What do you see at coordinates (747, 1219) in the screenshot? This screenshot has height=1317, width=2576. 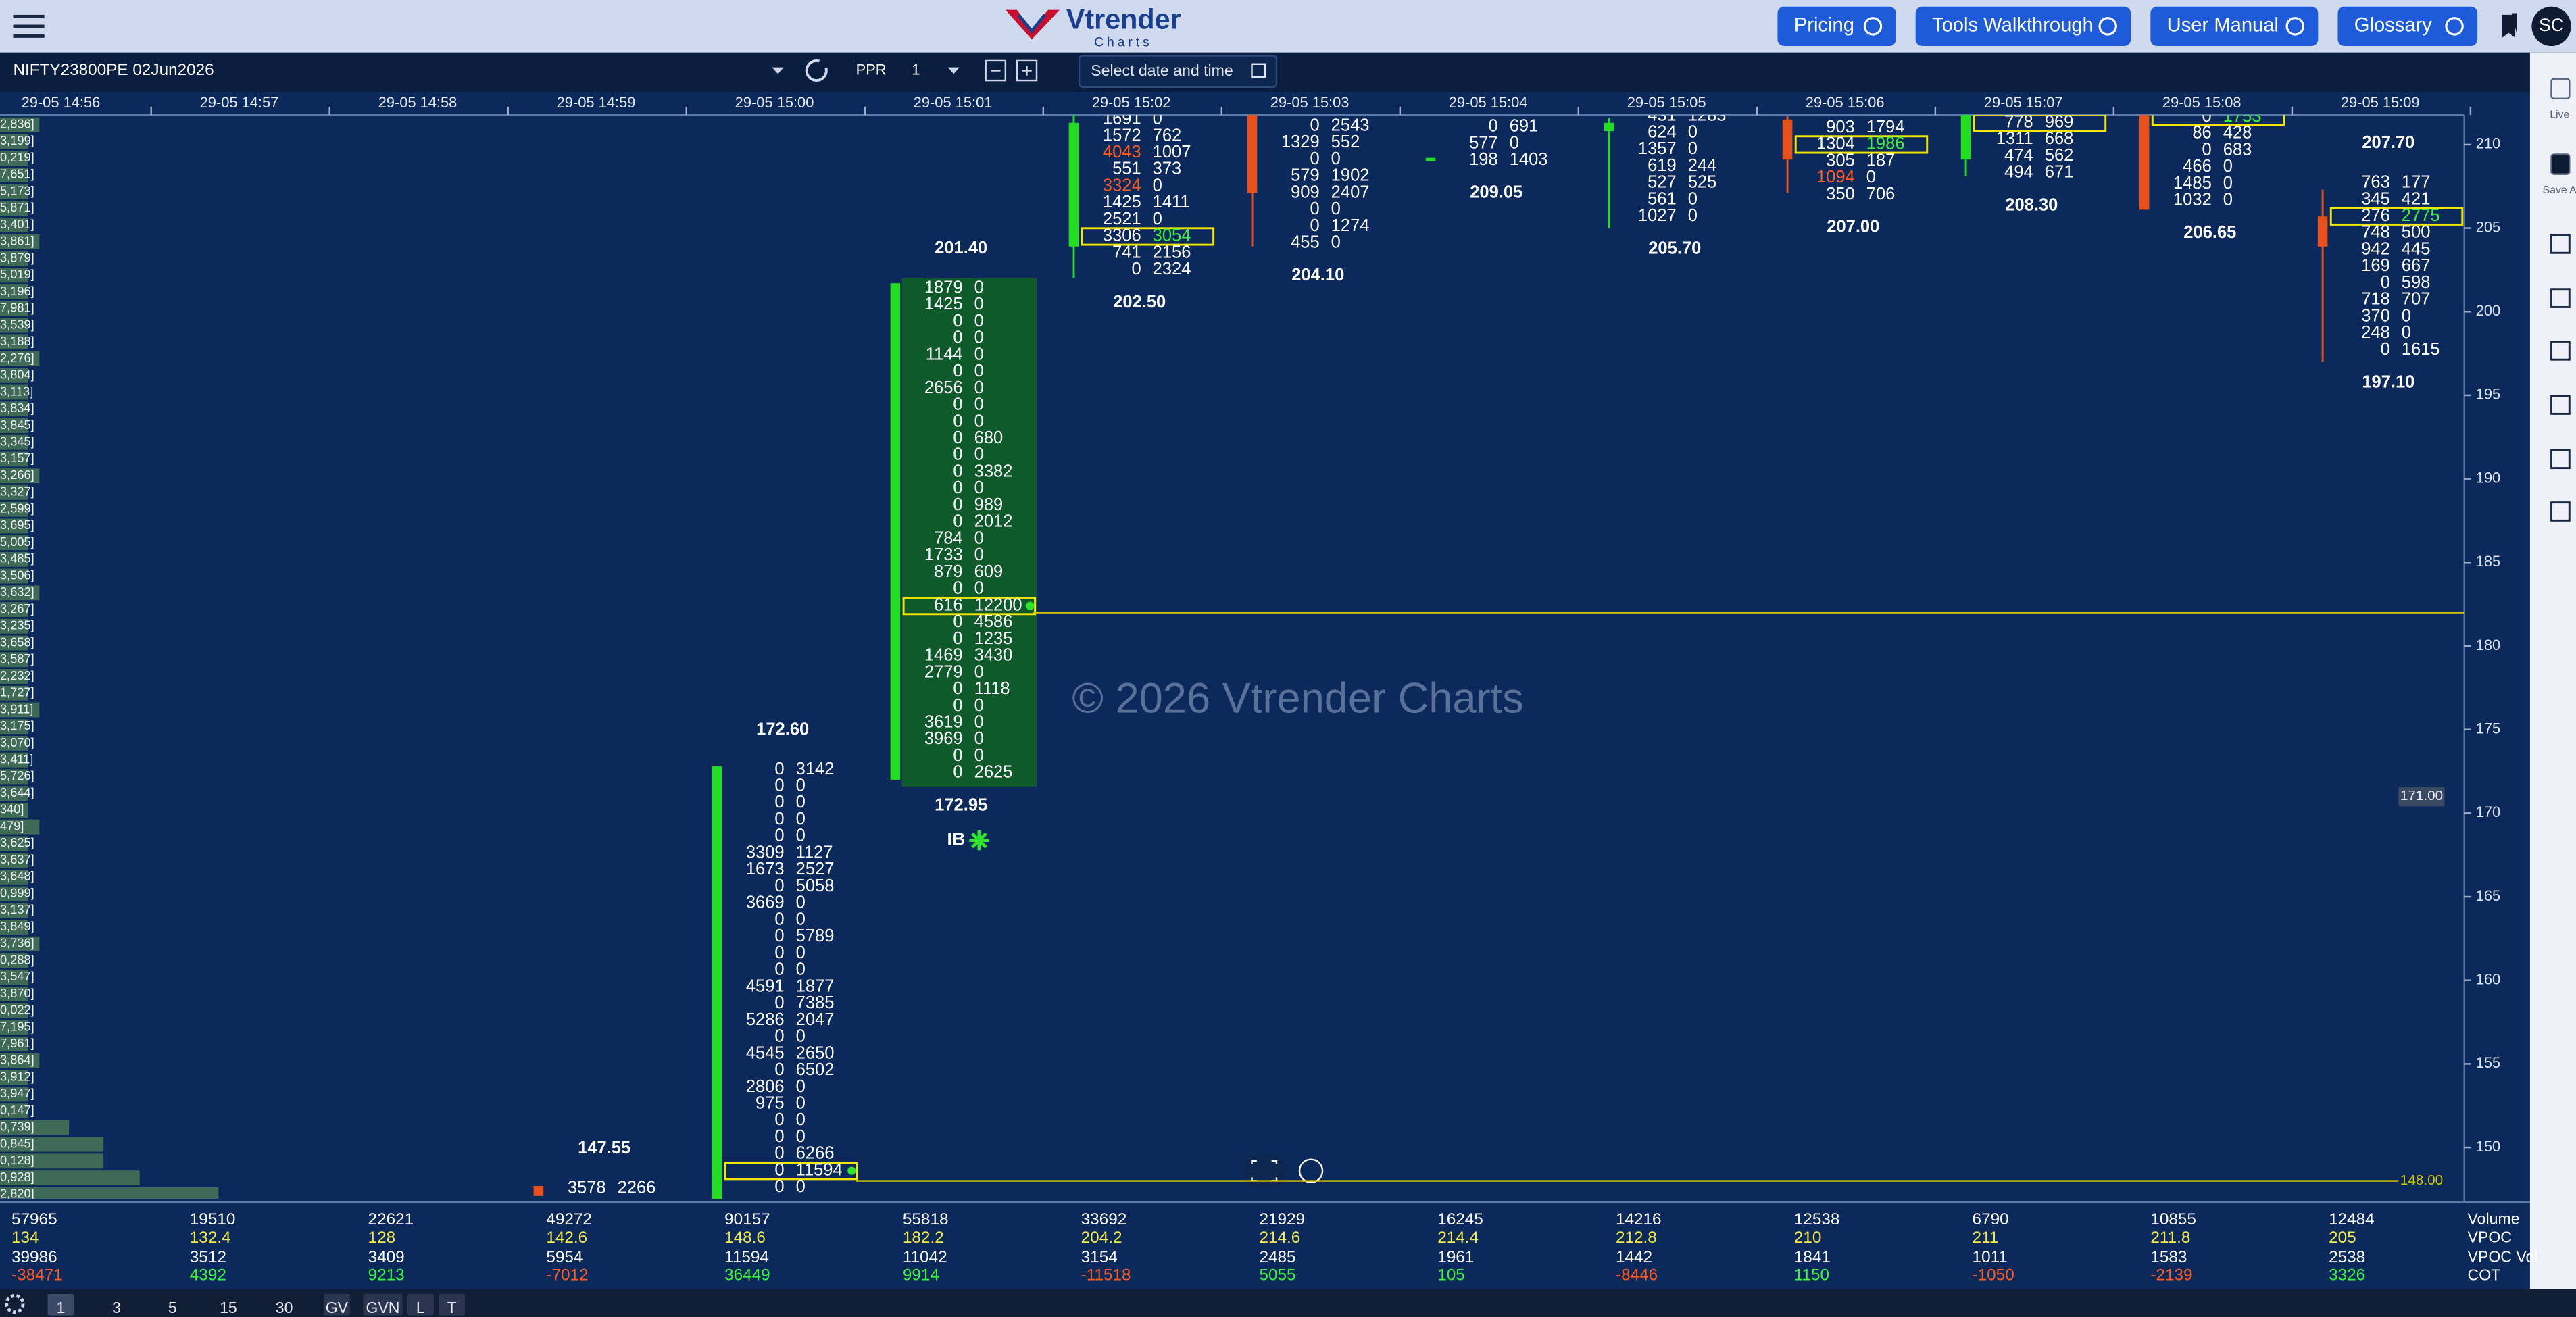 I see `stat-value: 90157` at bounding box center [747, 1219].